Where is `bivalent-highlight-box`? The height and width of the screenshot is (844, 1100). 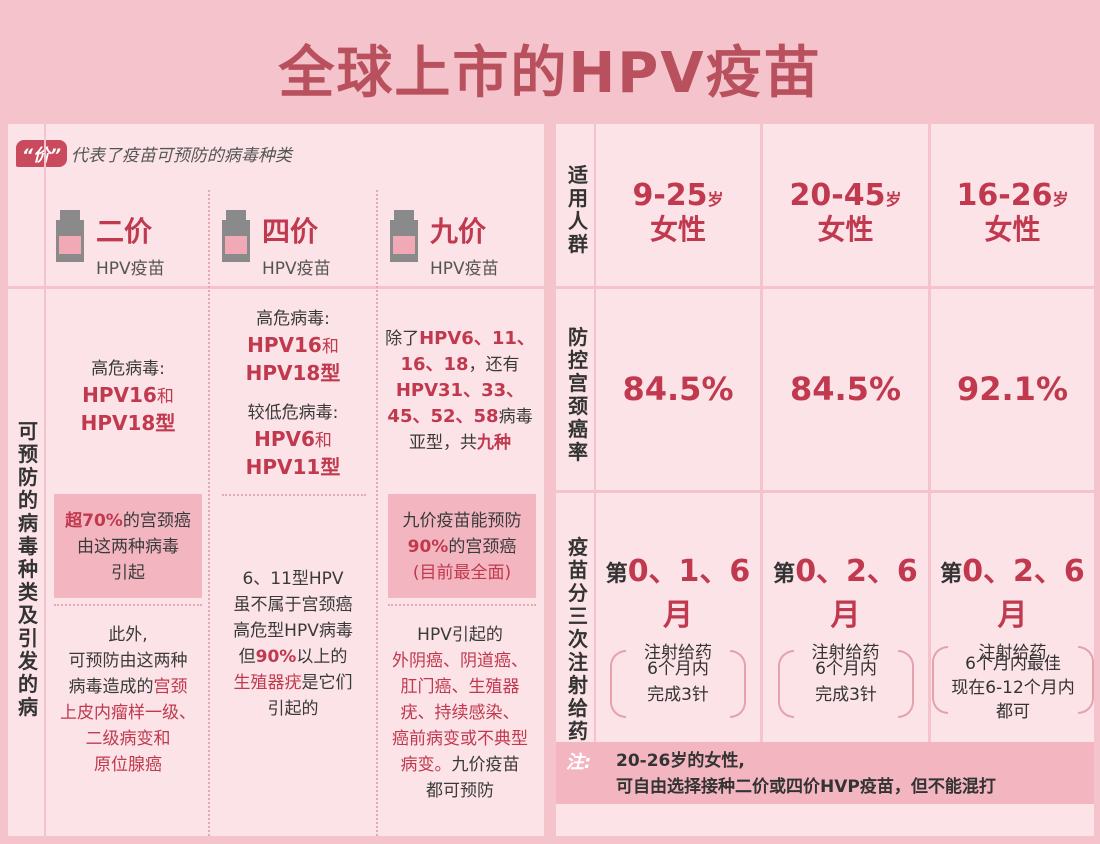 bivalent-highlight-box is located at coordinates (128, 546).